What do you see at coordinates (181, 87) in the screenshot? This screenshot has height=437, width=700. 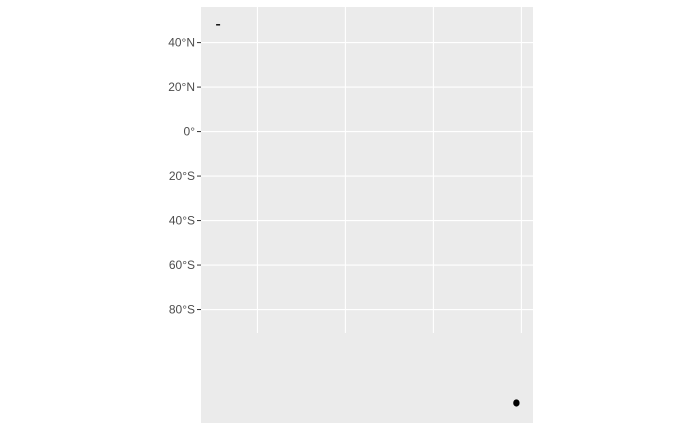 I see `y-tick-label: 20°N` at bounding box center [181, 87].